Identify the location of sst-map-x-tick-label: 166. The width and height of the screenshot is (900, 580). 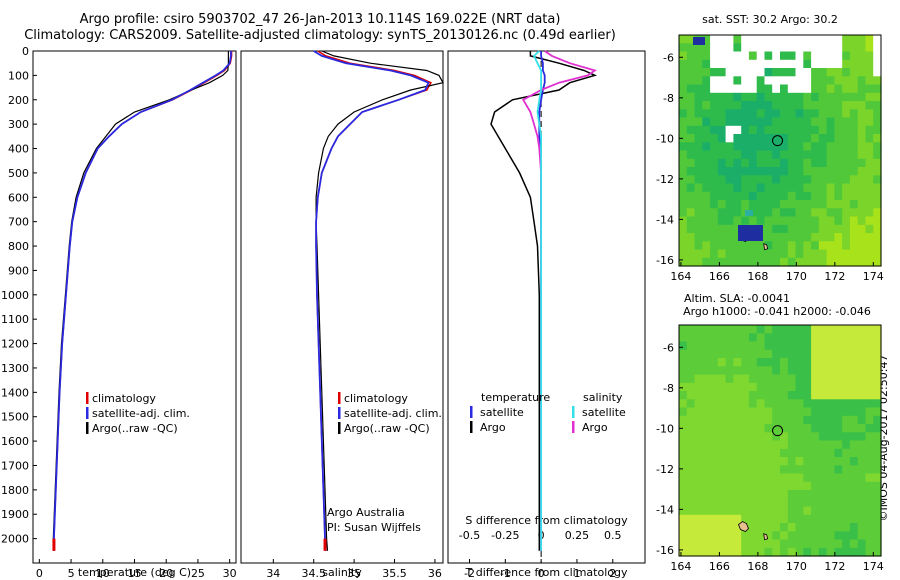
(719, 276).